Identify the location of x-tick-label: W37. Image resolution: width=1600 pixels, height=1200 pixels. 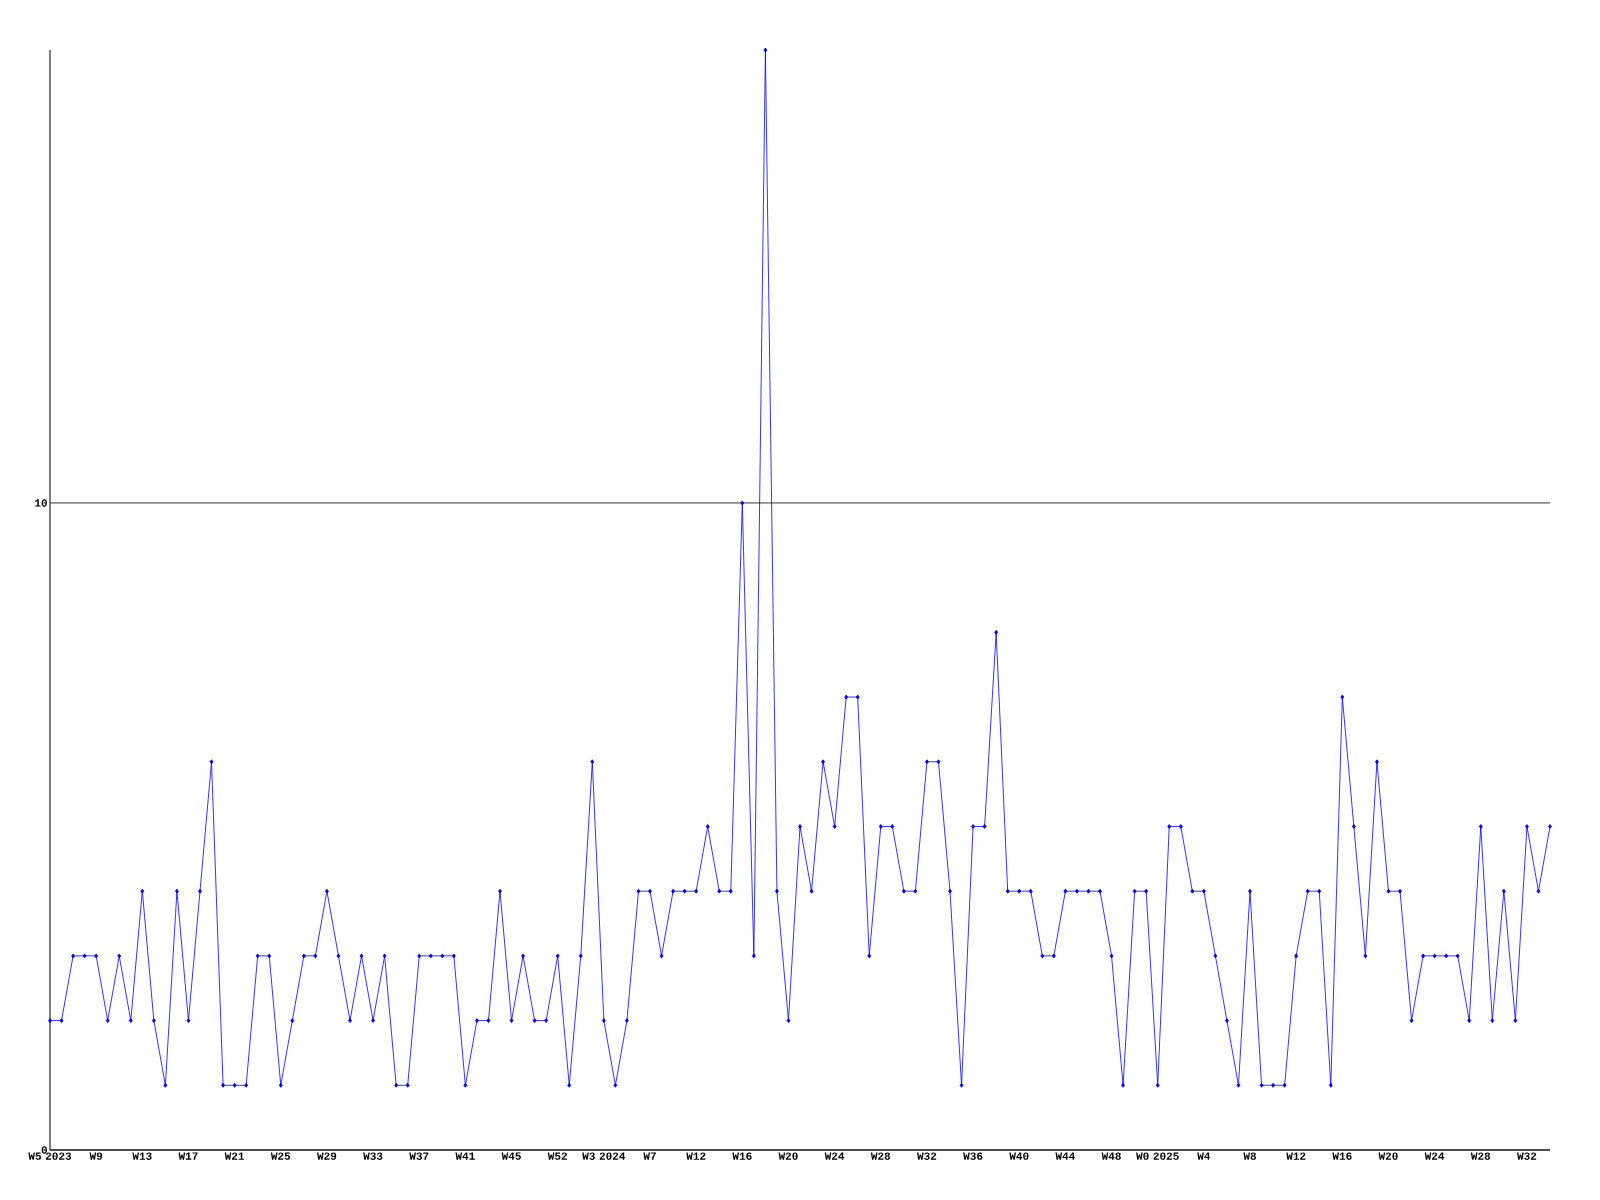
(419, 1156).